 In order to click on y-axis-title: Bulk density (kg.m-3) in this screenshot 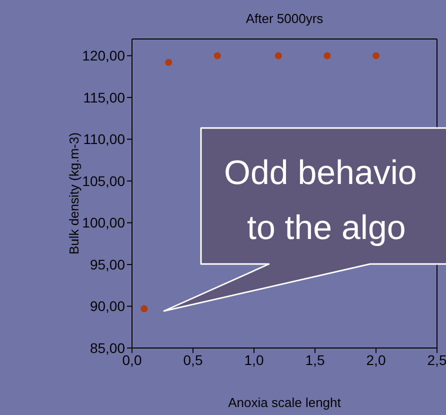, I will do `click(74, 193)`.